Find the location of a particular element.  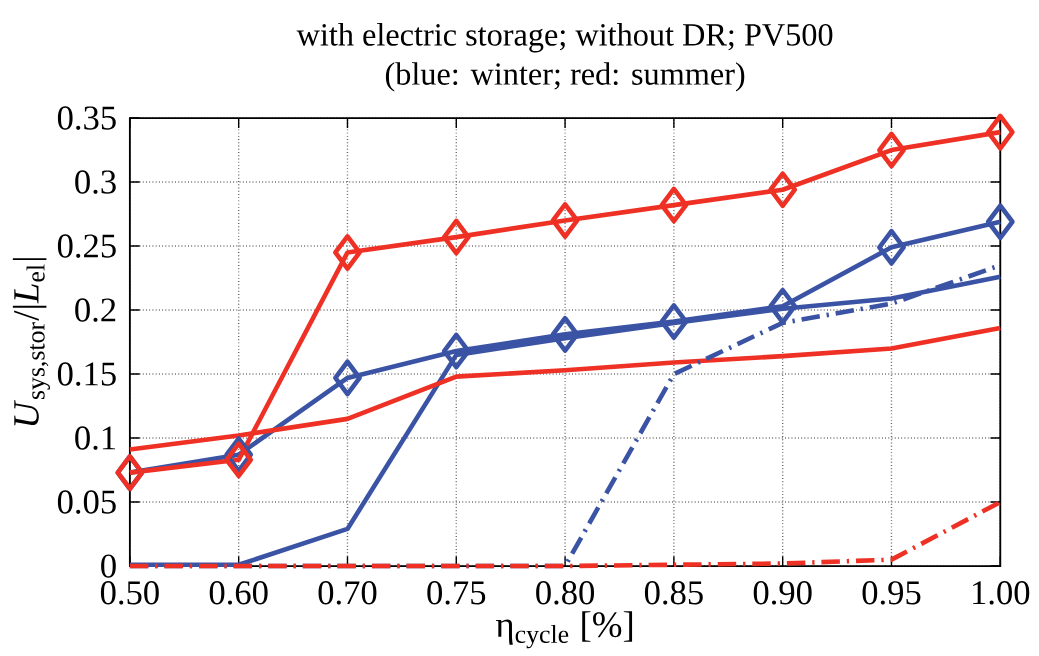

y-tick-label: 0.35 is located at coordinates (86, 118).